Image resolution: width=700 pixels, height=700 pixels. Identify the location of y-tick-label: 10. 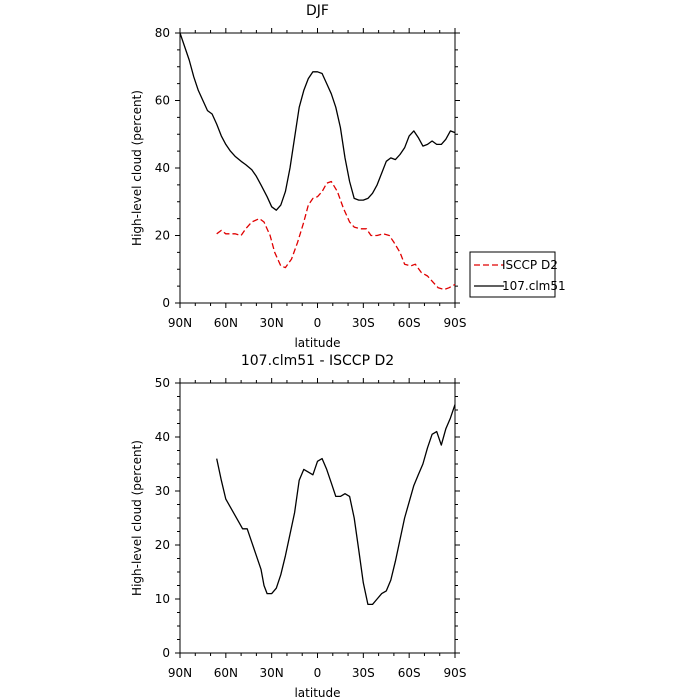
(162, 599).